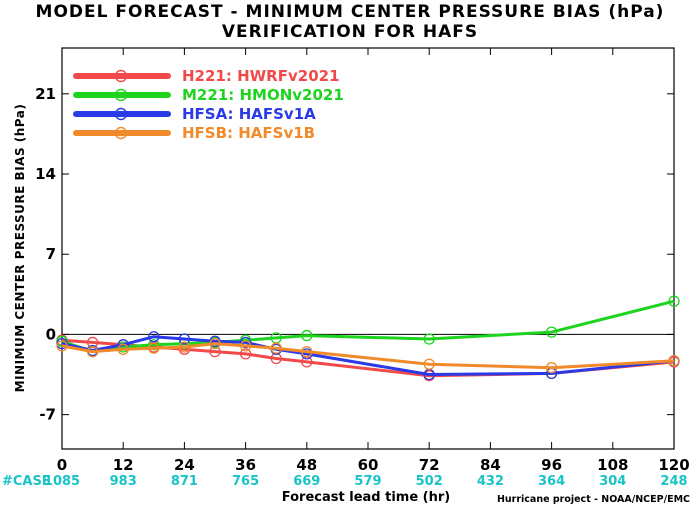  I want to click on case-count: 579, so click(367, 481).